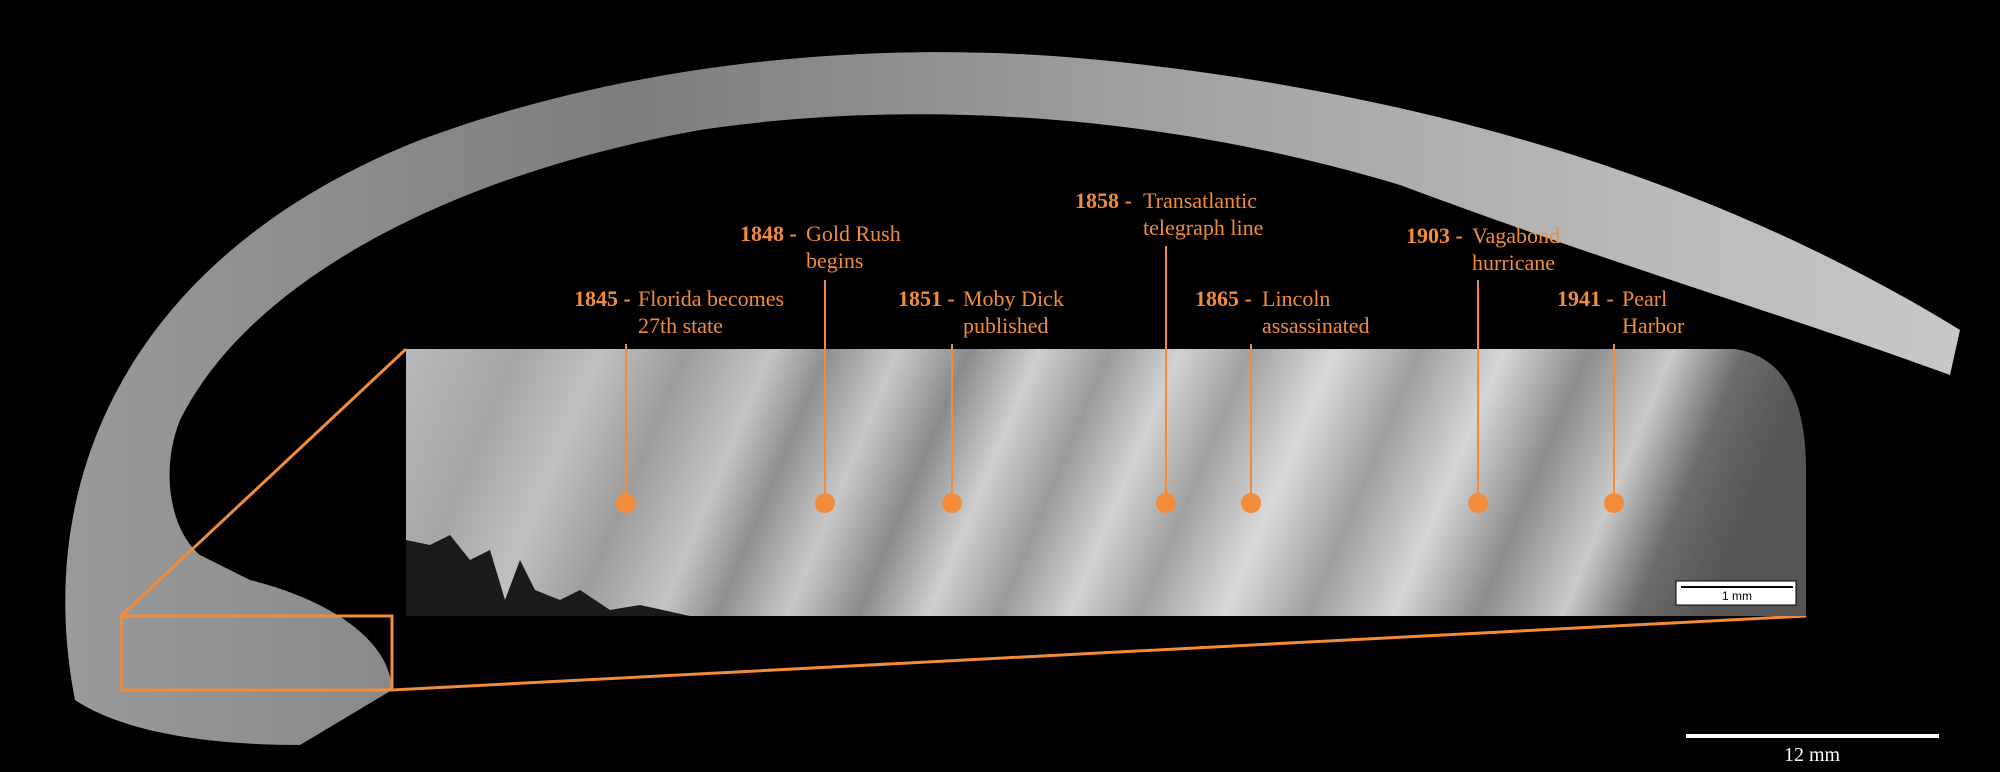 The image size is (2000, 772). I want to click on inset-broken-edge, so click(548, 575).